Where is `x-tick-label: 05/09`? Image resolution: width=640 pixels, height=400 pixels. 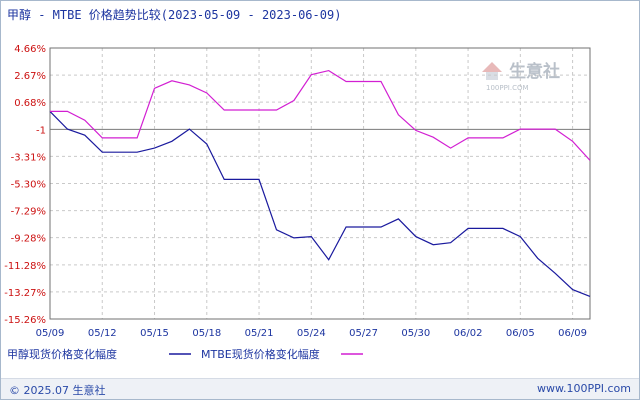
x-tick-label: 05/09 is located at coordinates (50, 333).